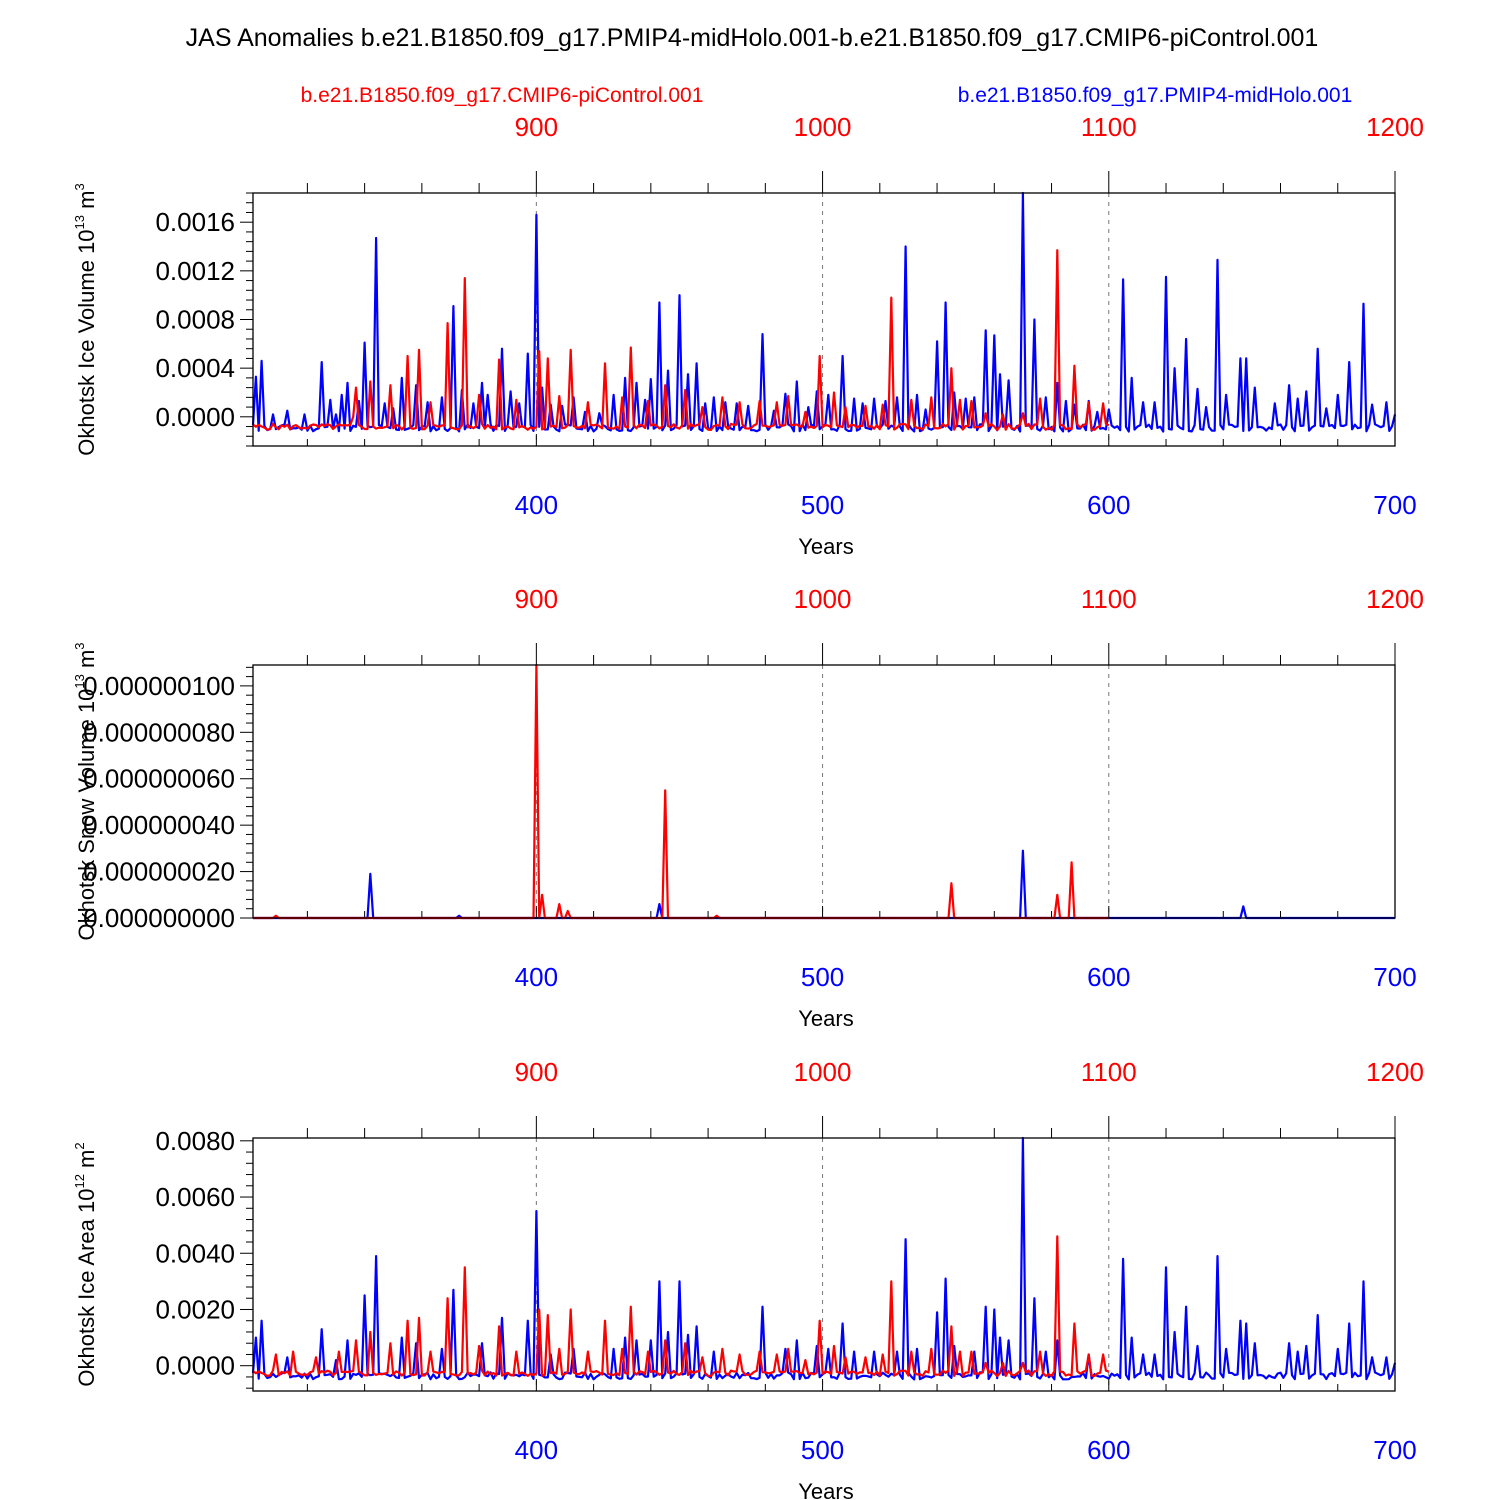  I want to click on y-axis-label: Okhotsk Ice Area 1012 m2, so click(85, 1264).